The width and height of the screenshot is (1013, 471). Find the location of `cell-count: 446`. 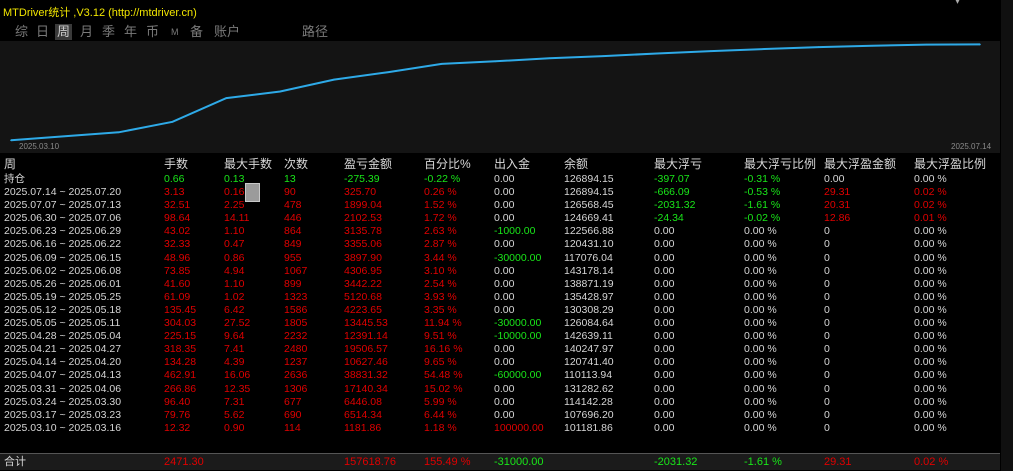

cell-count: 446 is located at coordinates (293, 218).